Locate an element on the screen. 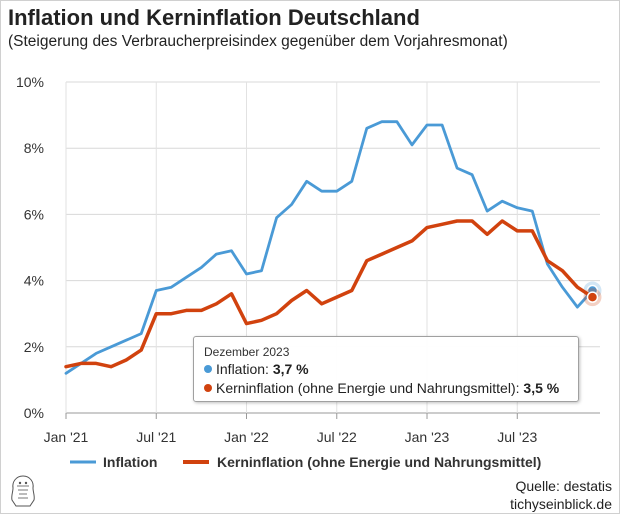 The width and height of the screenshot is (620, 514). y-tick-label: 0% is located at coordinates (34, 413).